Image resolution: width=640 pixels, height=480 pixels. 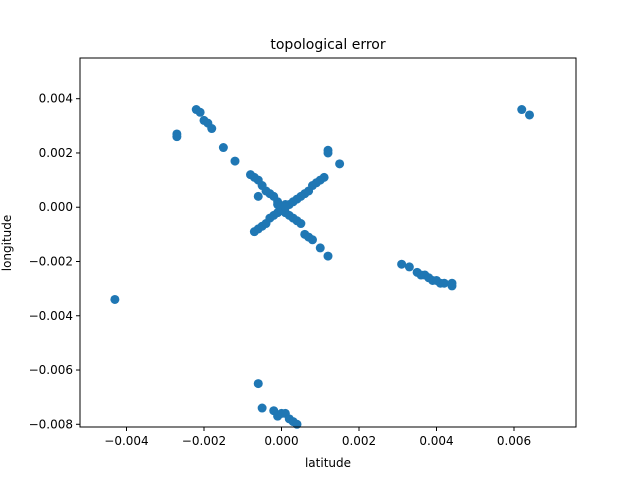 I want to click on x-tick-label: −0.004, so click(x=126, y=441).